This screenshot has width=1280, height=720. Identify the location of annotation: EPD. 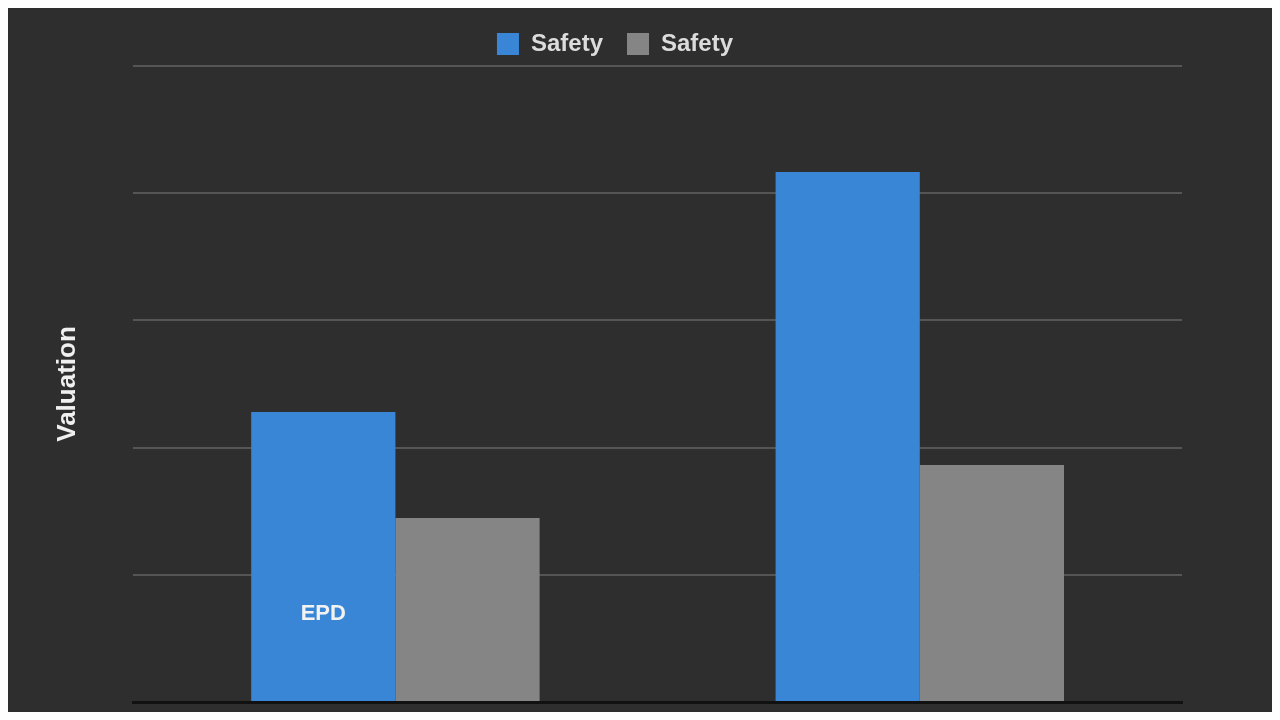
(323, 613).